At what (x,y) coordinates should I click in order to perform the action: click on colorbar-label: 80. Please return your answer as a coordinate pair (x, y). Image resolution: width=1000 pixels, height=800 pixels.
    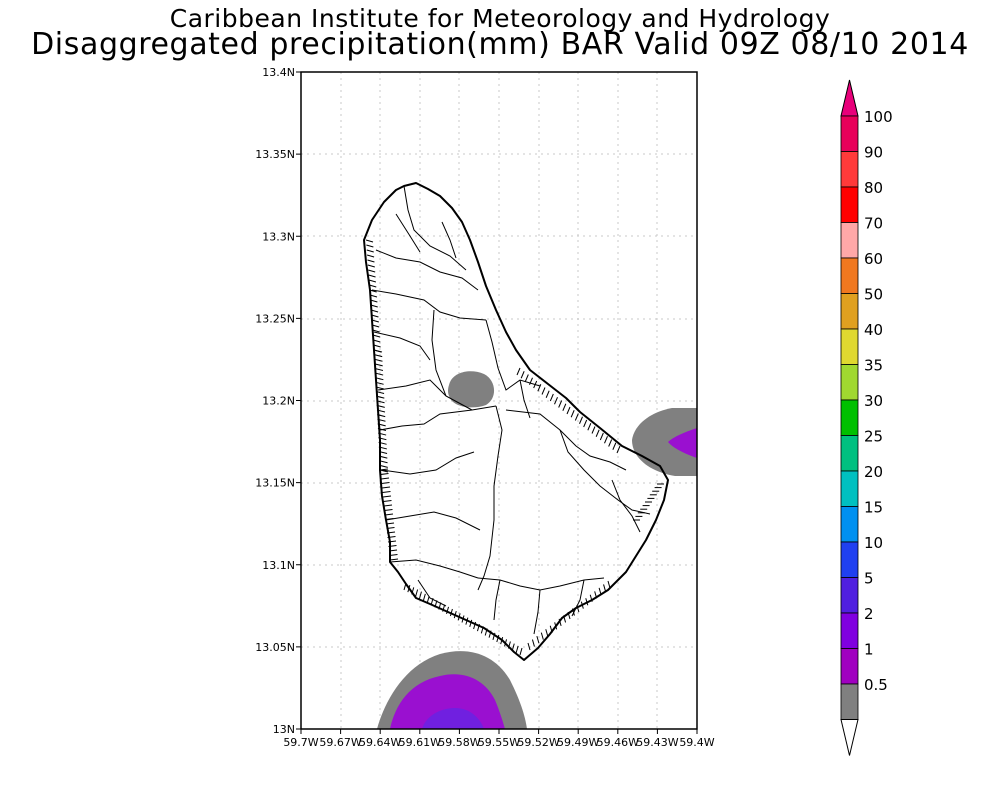
    Looking at the image, I should click on (873, 188).